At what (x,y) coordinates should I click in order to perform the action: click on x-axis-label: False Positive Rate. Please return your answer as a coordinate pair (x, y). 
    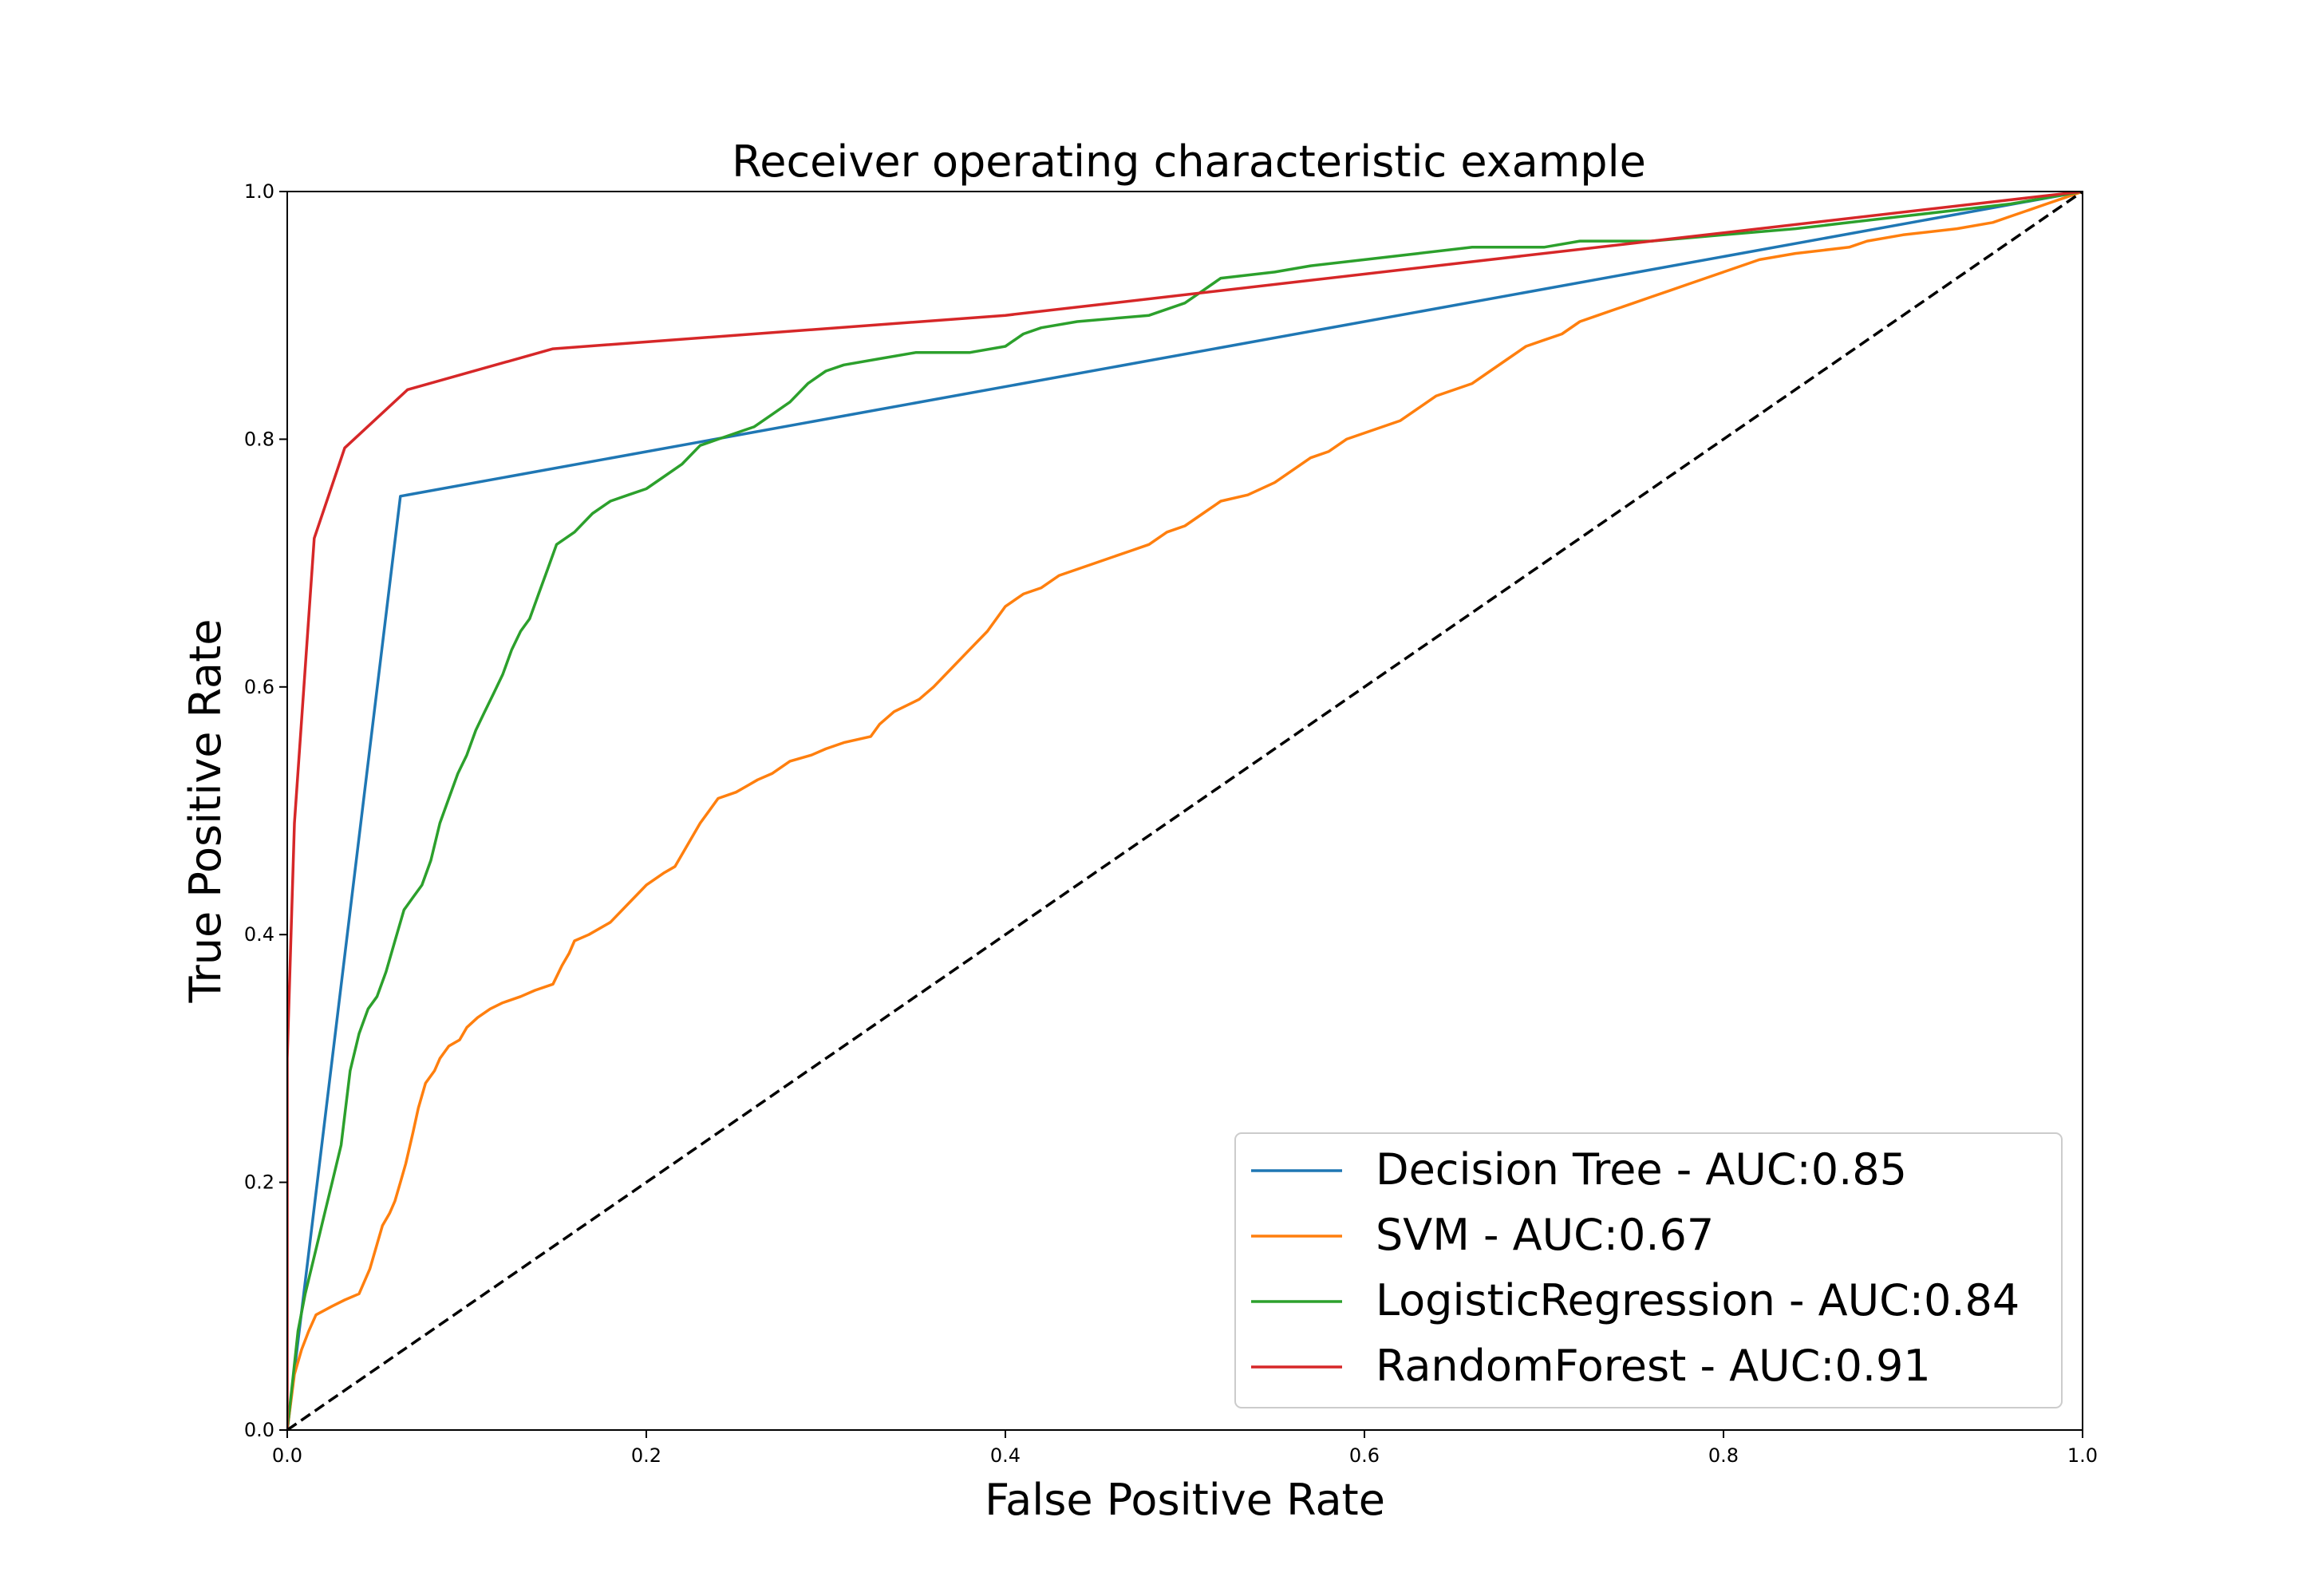
    Looking at the image, I should click on (1185, 1500).